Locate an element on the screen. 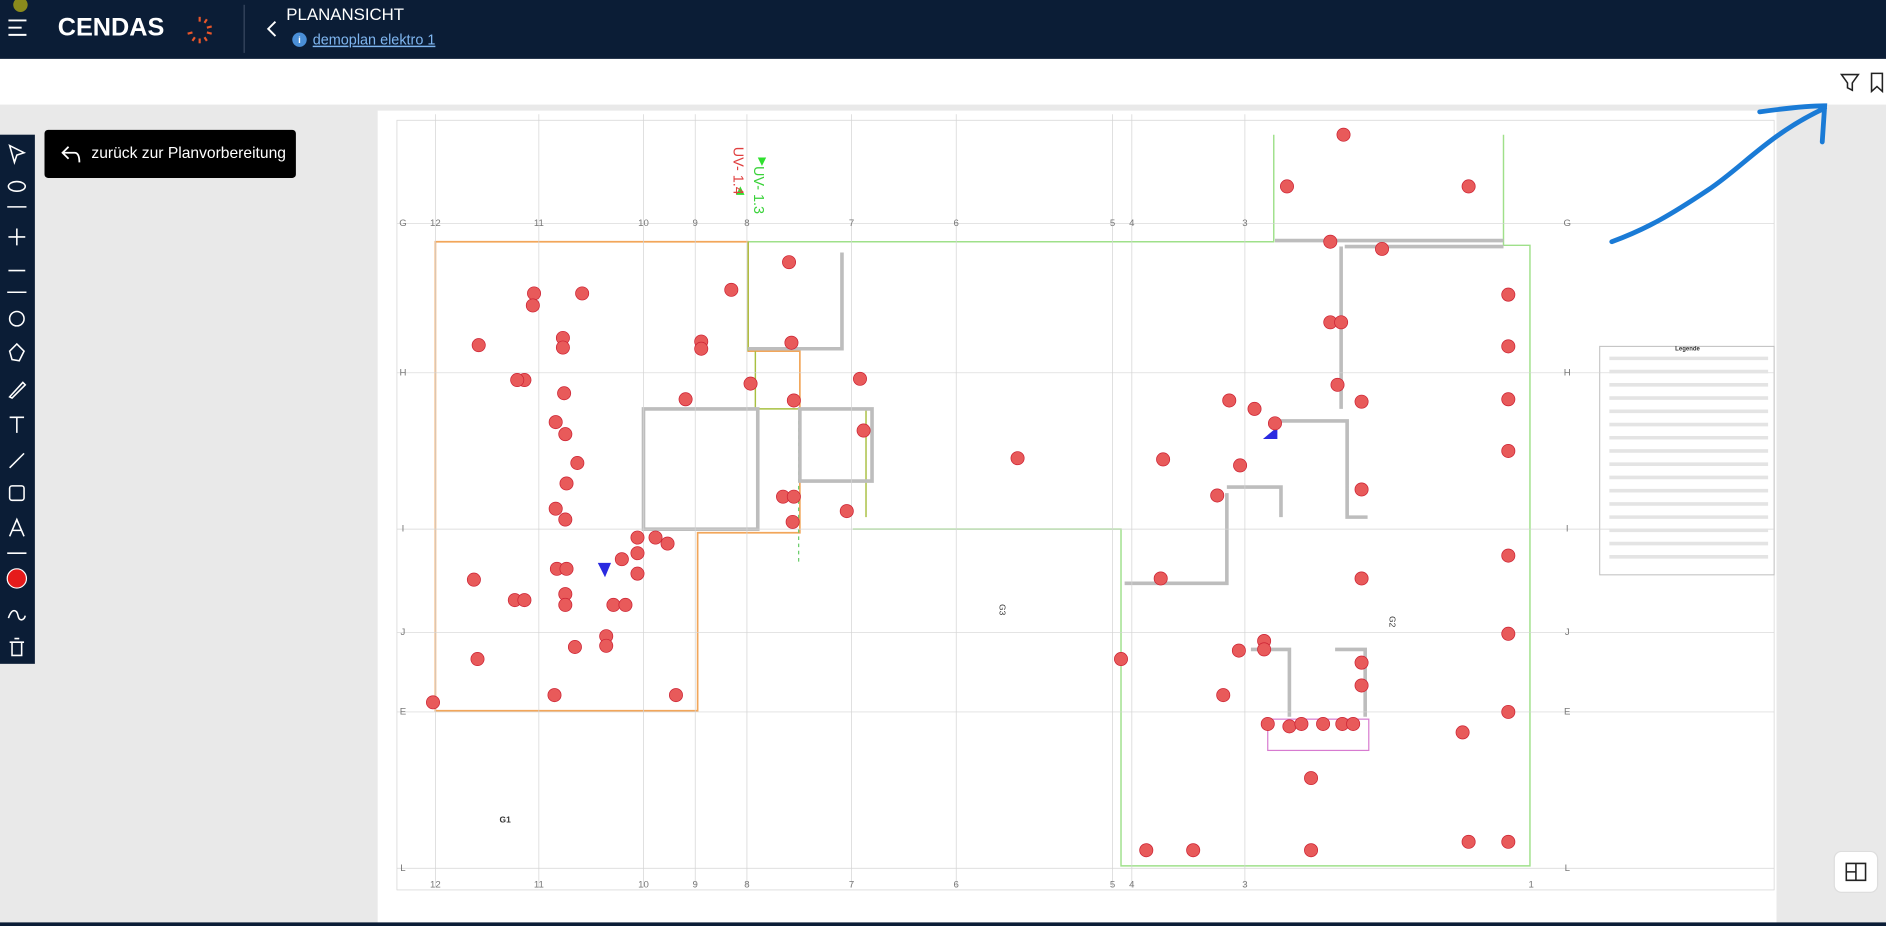 Image resolution: width=1886 pixels, height=926 pixels. plan-link: demoplan elektro 1 is located at coordinates (374, 41).